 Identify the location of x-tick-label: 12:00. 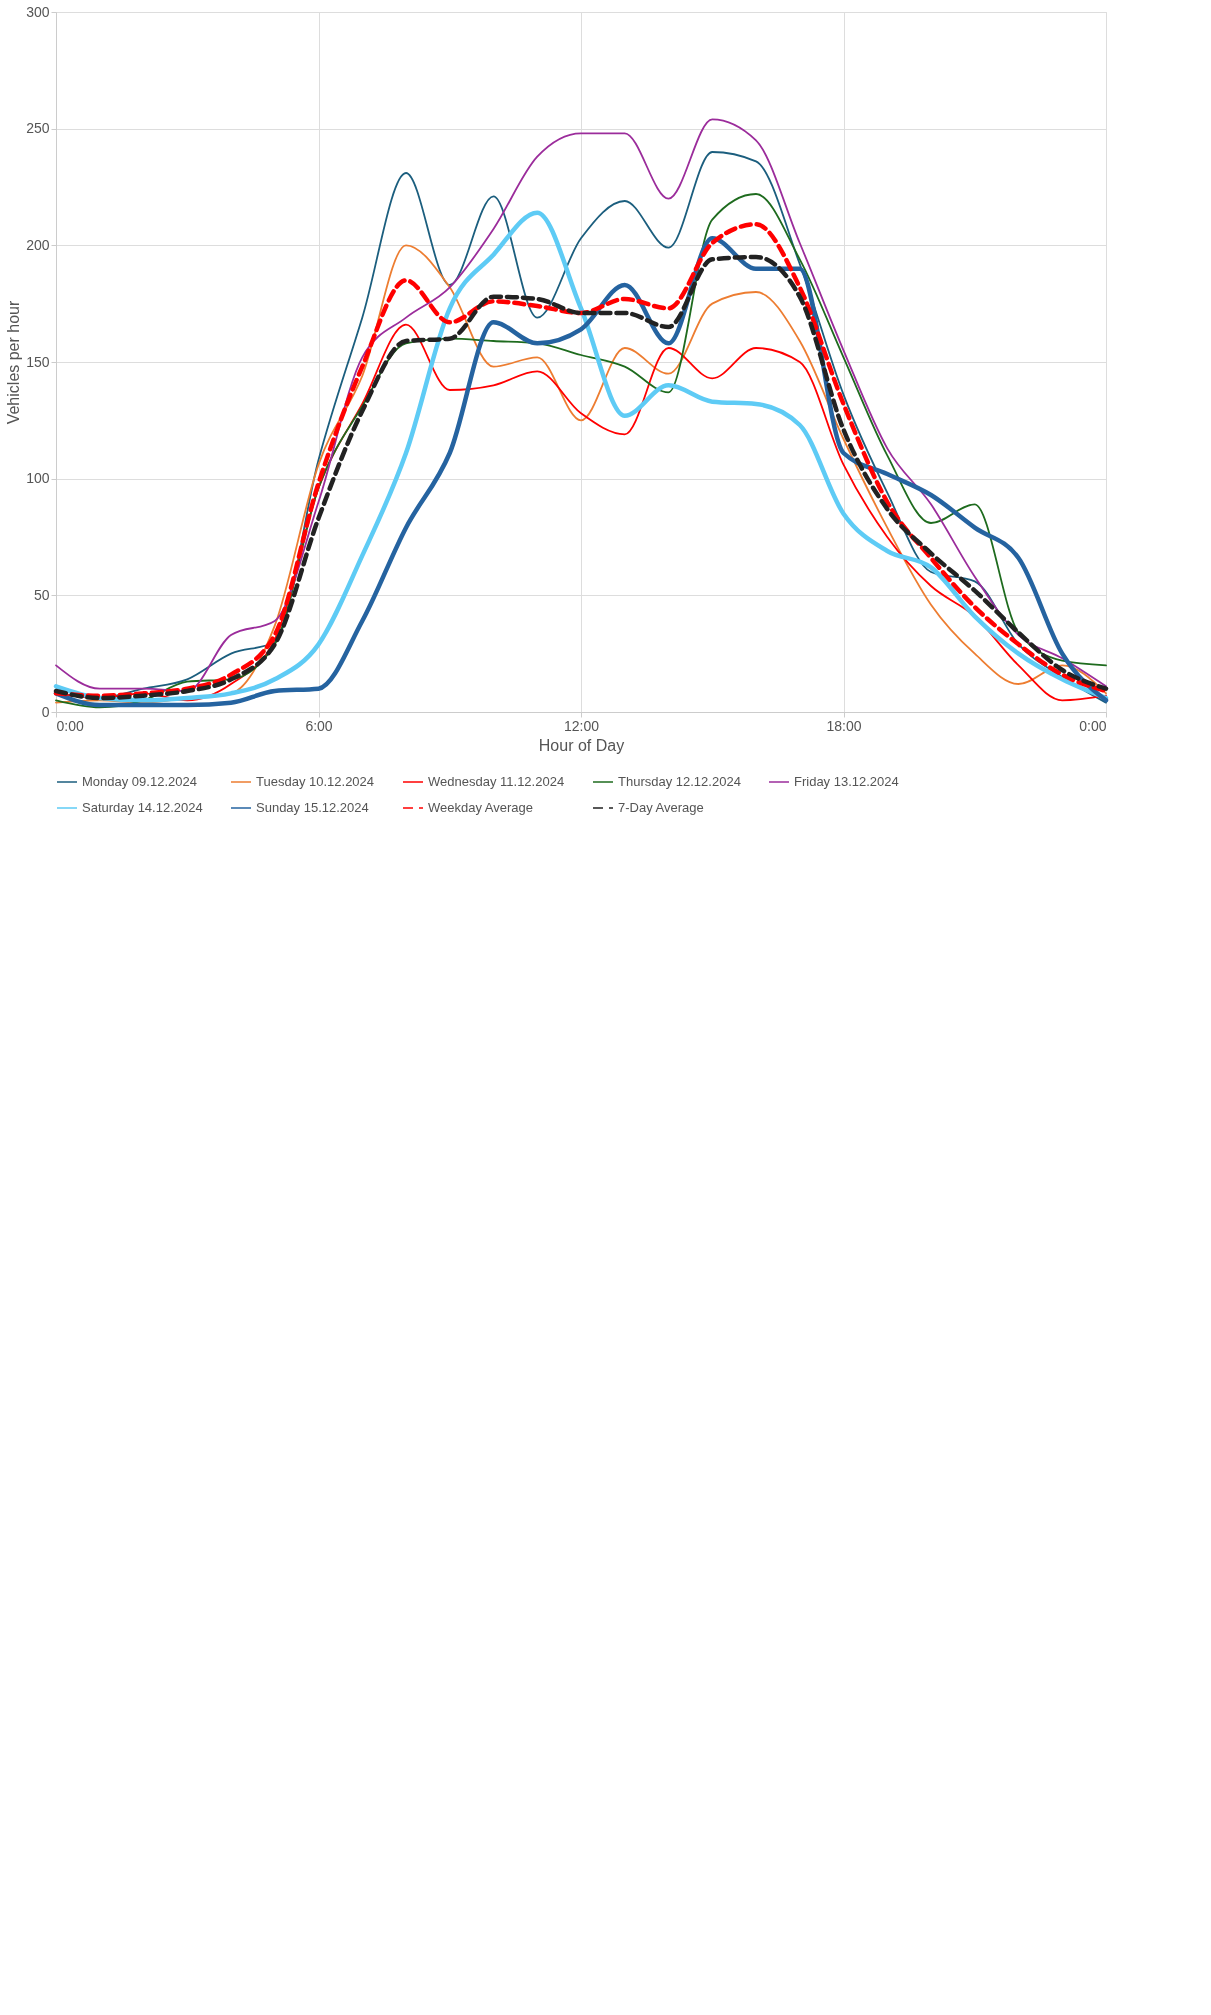
(581, 725).